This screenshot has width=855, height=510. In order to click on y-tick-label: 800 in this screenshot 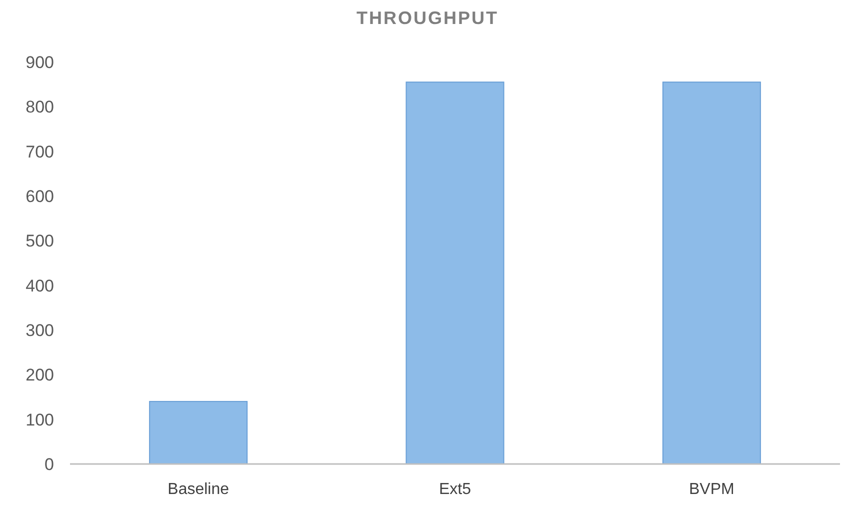, I will do `click(40, 107)`.